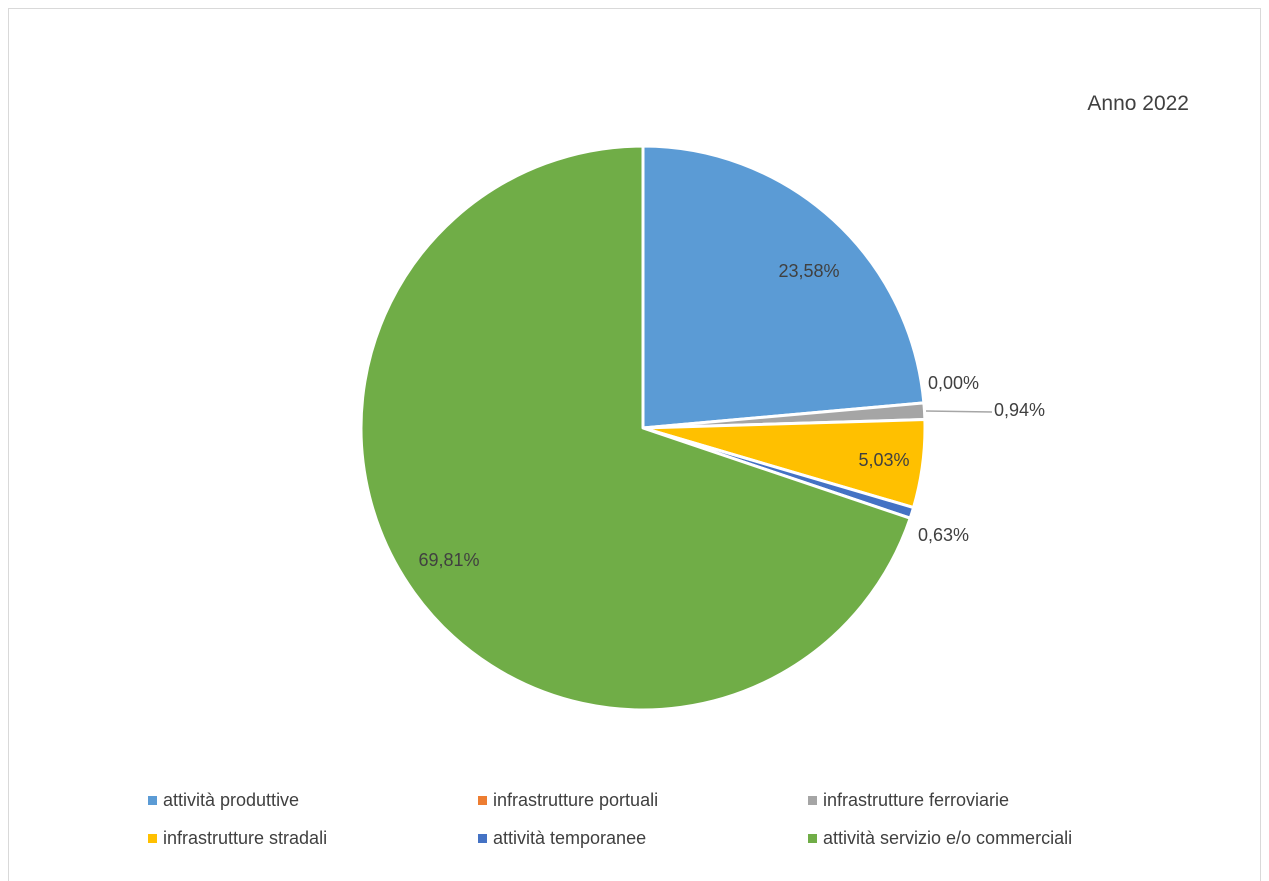 The image size is (1269, 881). Describe the element at coordinates (808, 271) in the screenshot. I see `data-label-1: 23,58%` at that location.